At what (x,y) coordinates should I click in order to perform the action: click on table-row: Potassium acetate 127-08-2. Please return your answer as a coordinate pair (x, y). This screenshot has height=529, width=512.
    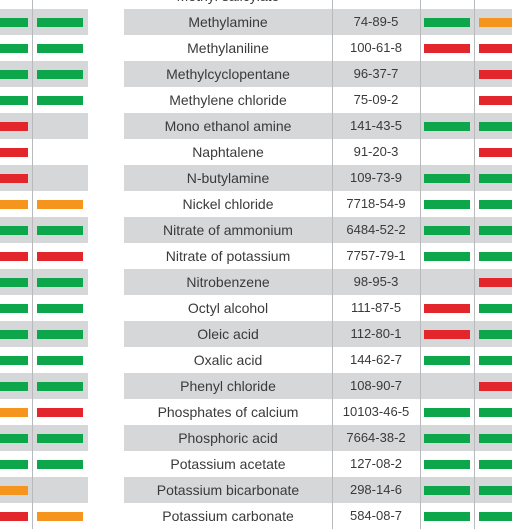
    Looking at the image, I should click on (318, 464).